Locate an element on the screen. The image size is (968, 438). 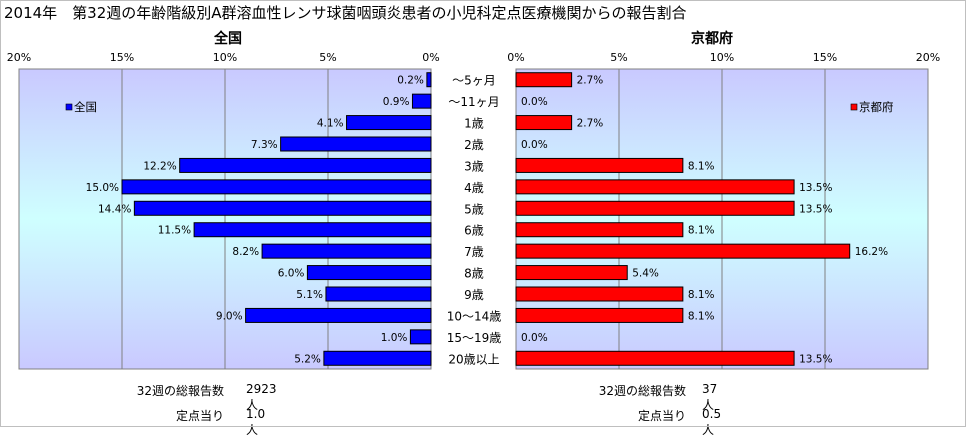
national-panel-title: 全国 is located at coordinates (227, 38).